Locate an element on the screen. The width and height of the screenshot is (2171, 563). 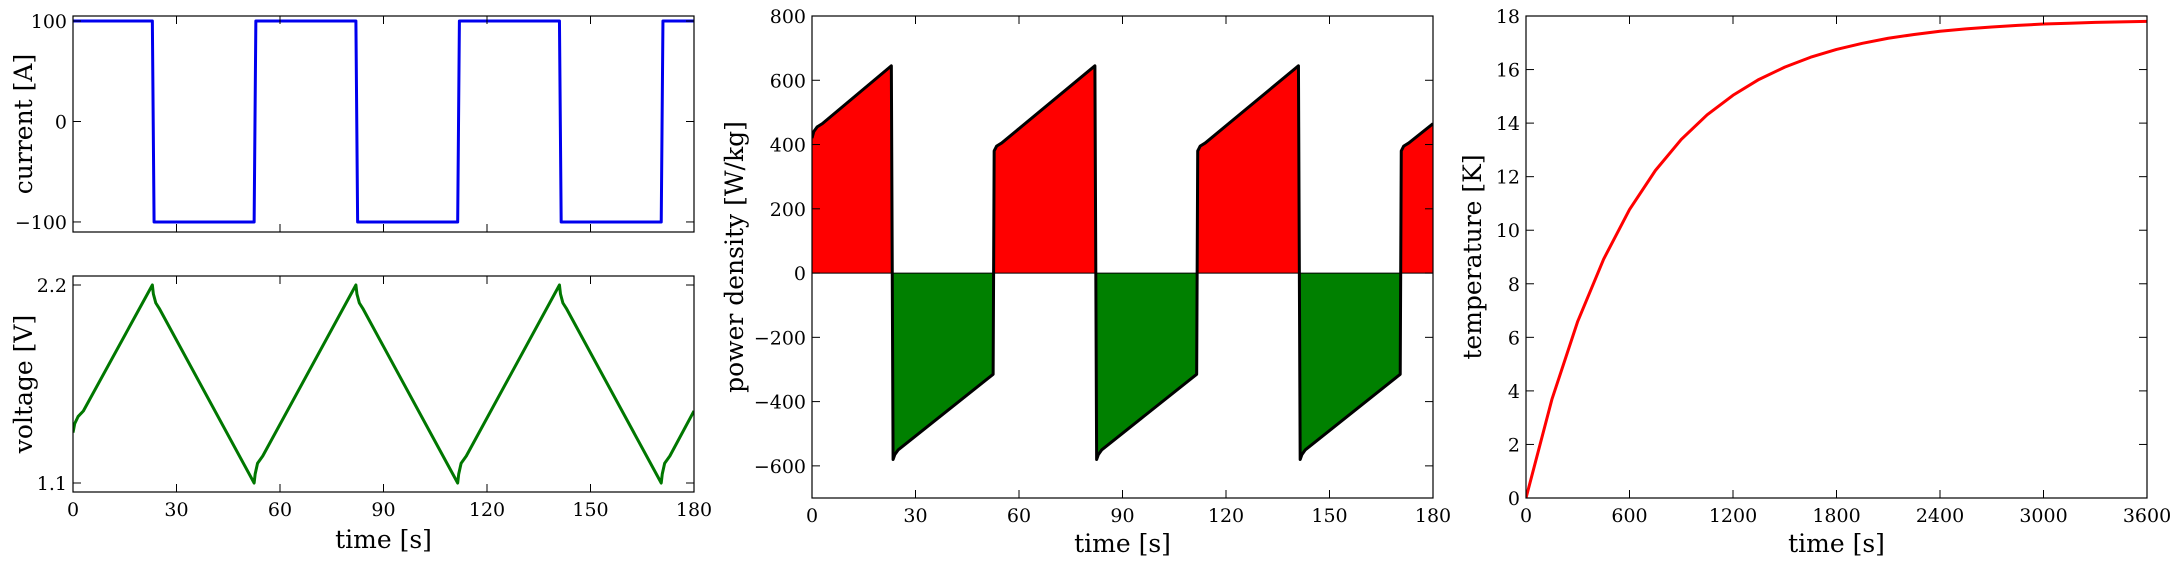
y-tick-label: −600 is located at coordinates (780, 467).